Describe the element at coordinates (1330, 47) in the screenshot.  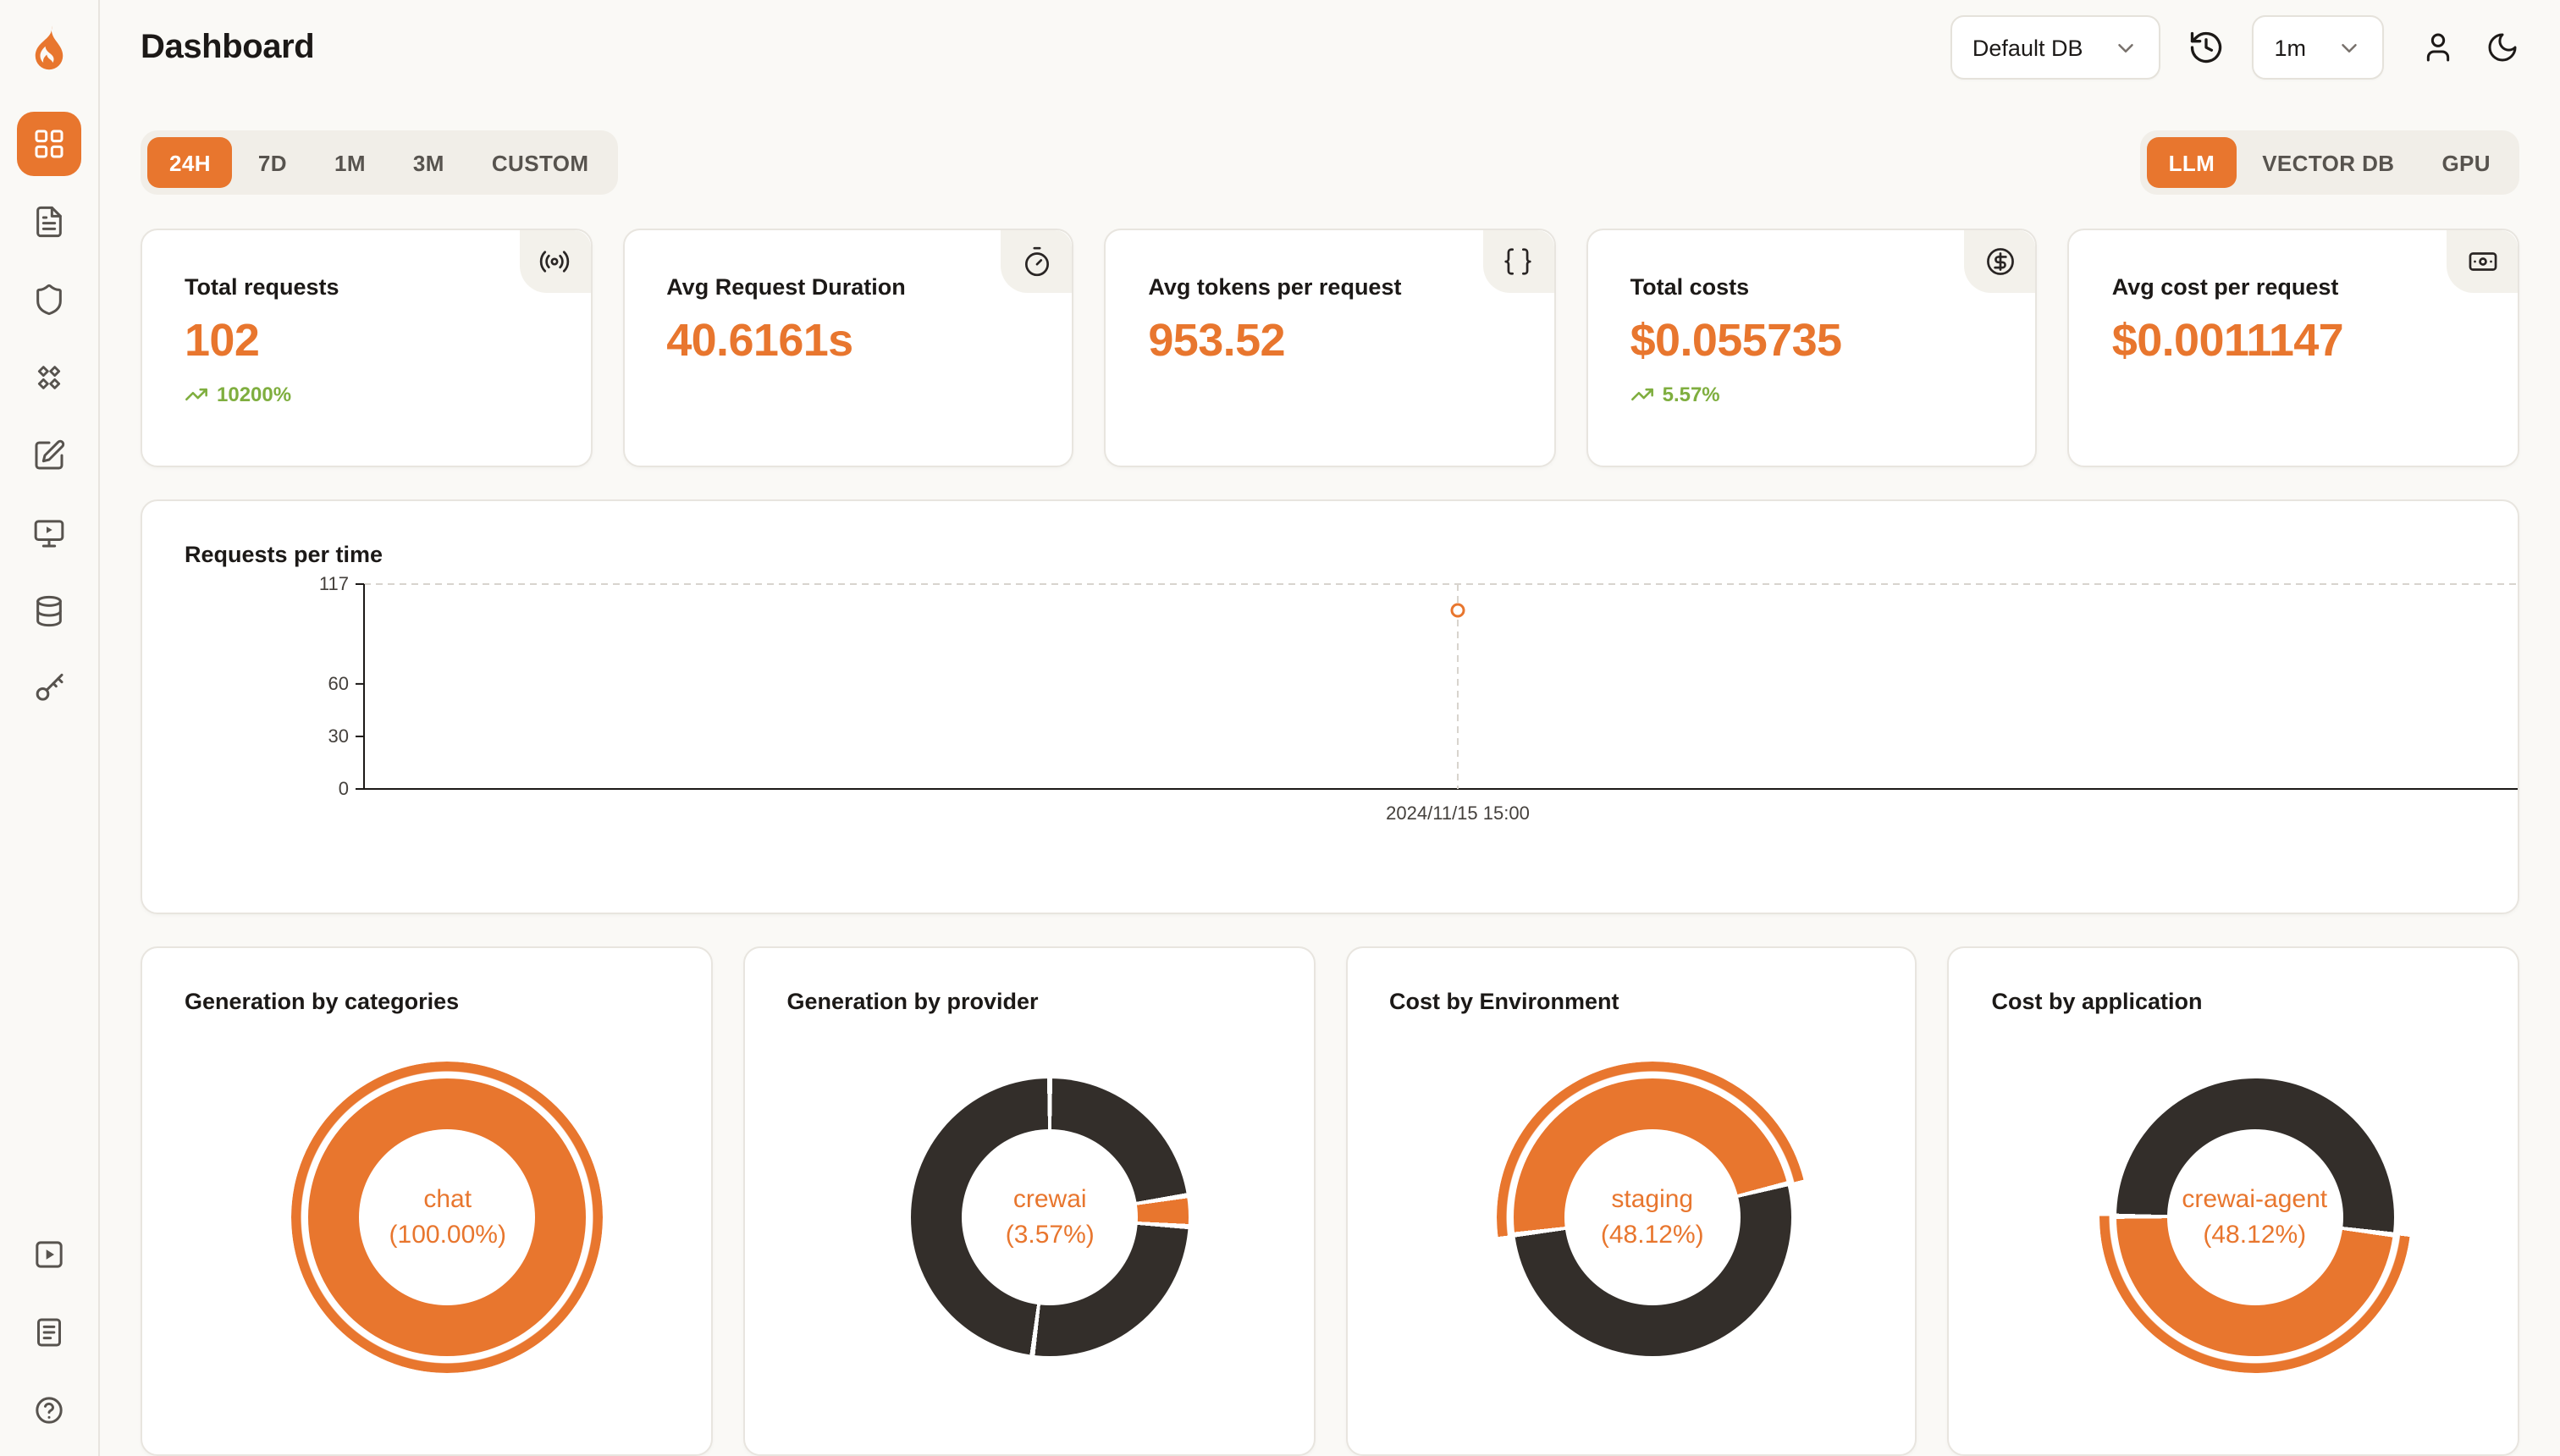
I see `header: Dashboard Default DB 1m` at that location.